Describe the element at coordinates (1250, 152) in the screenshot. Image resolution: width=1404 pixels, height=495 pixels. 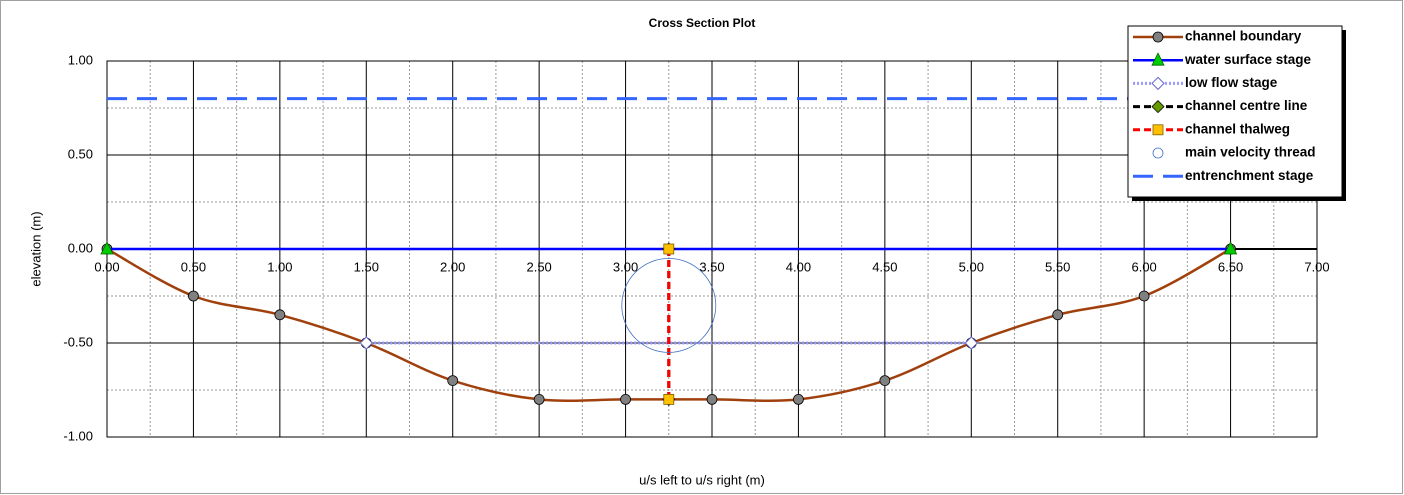
I see `legend-label: main velocity thread` at that location.